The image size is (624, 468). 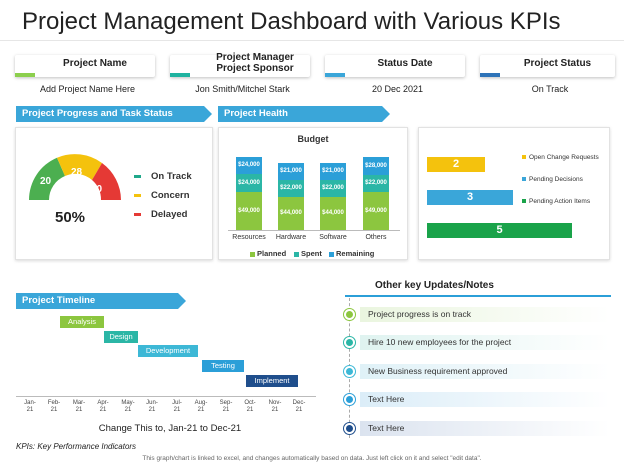 I want to click on bar-hardware-spent: $22,000, so click(x=291, y=188).